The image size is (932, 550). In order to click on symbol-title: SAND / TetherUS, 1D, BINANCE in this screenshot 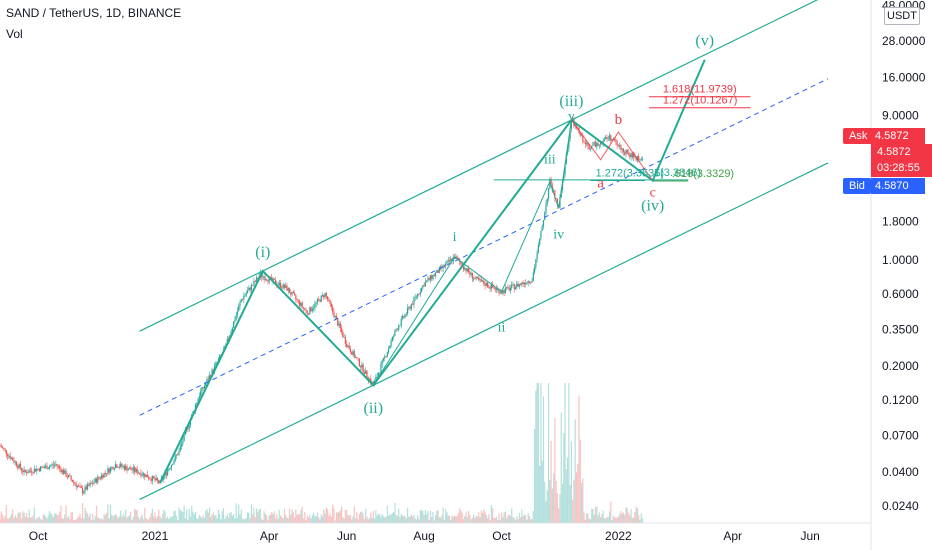, I will do `click(94, 13)`.